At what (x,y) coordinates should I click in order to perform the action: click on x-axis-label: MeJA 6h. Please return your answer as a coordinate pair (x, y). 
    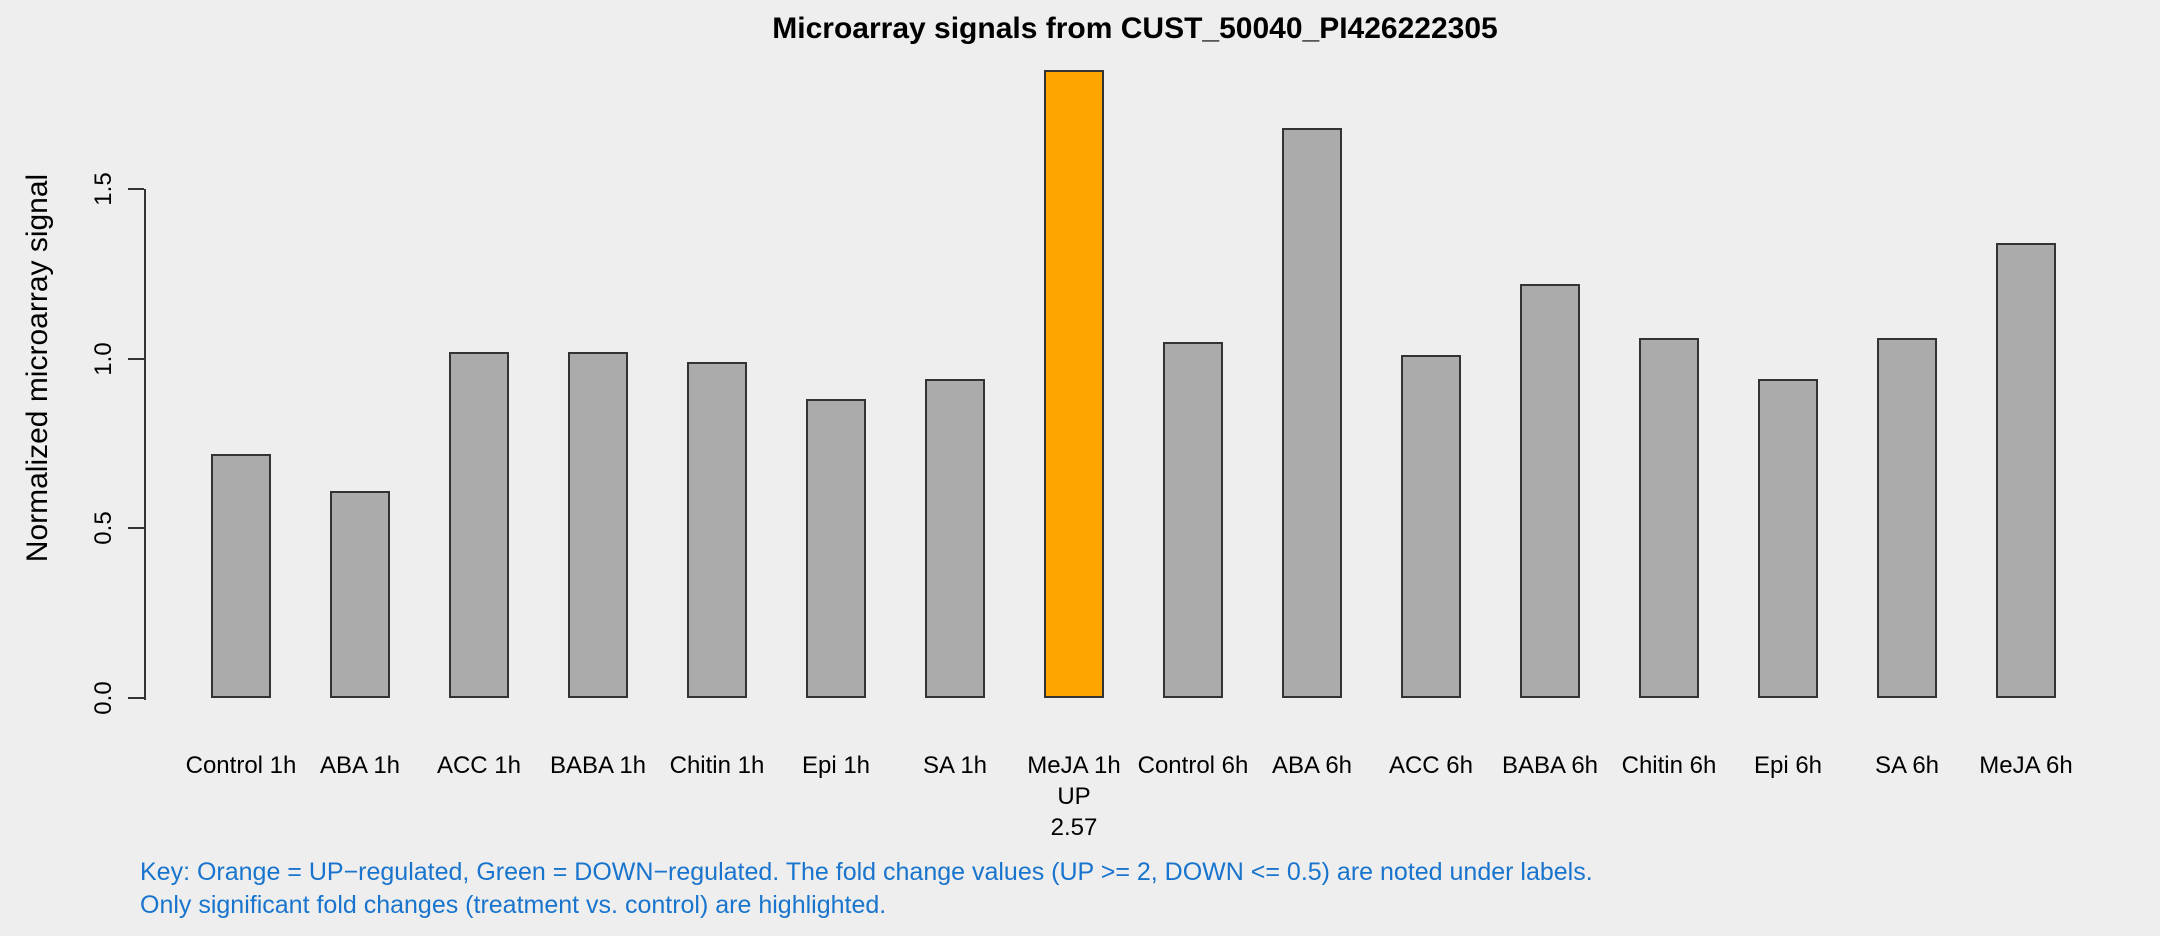
    Looking at the image, I should click on (2026, 765).